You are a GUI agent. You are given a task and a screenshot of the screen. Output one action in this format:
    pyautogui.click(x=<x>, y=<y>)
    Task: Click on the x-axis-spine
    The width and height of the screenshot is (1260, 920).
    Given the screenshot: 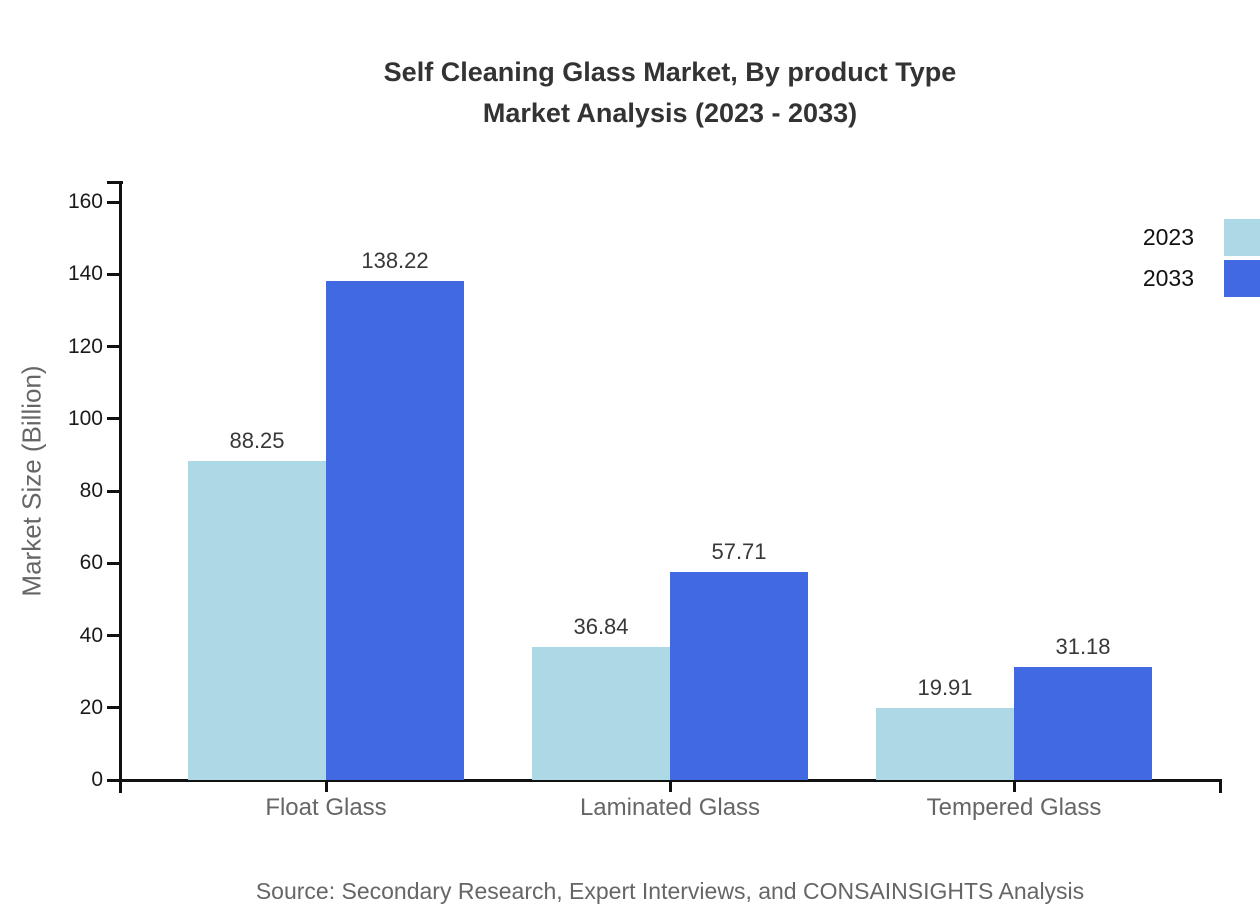 What is the action you would take?
    pyautogui.click(x=670, y=780)
    